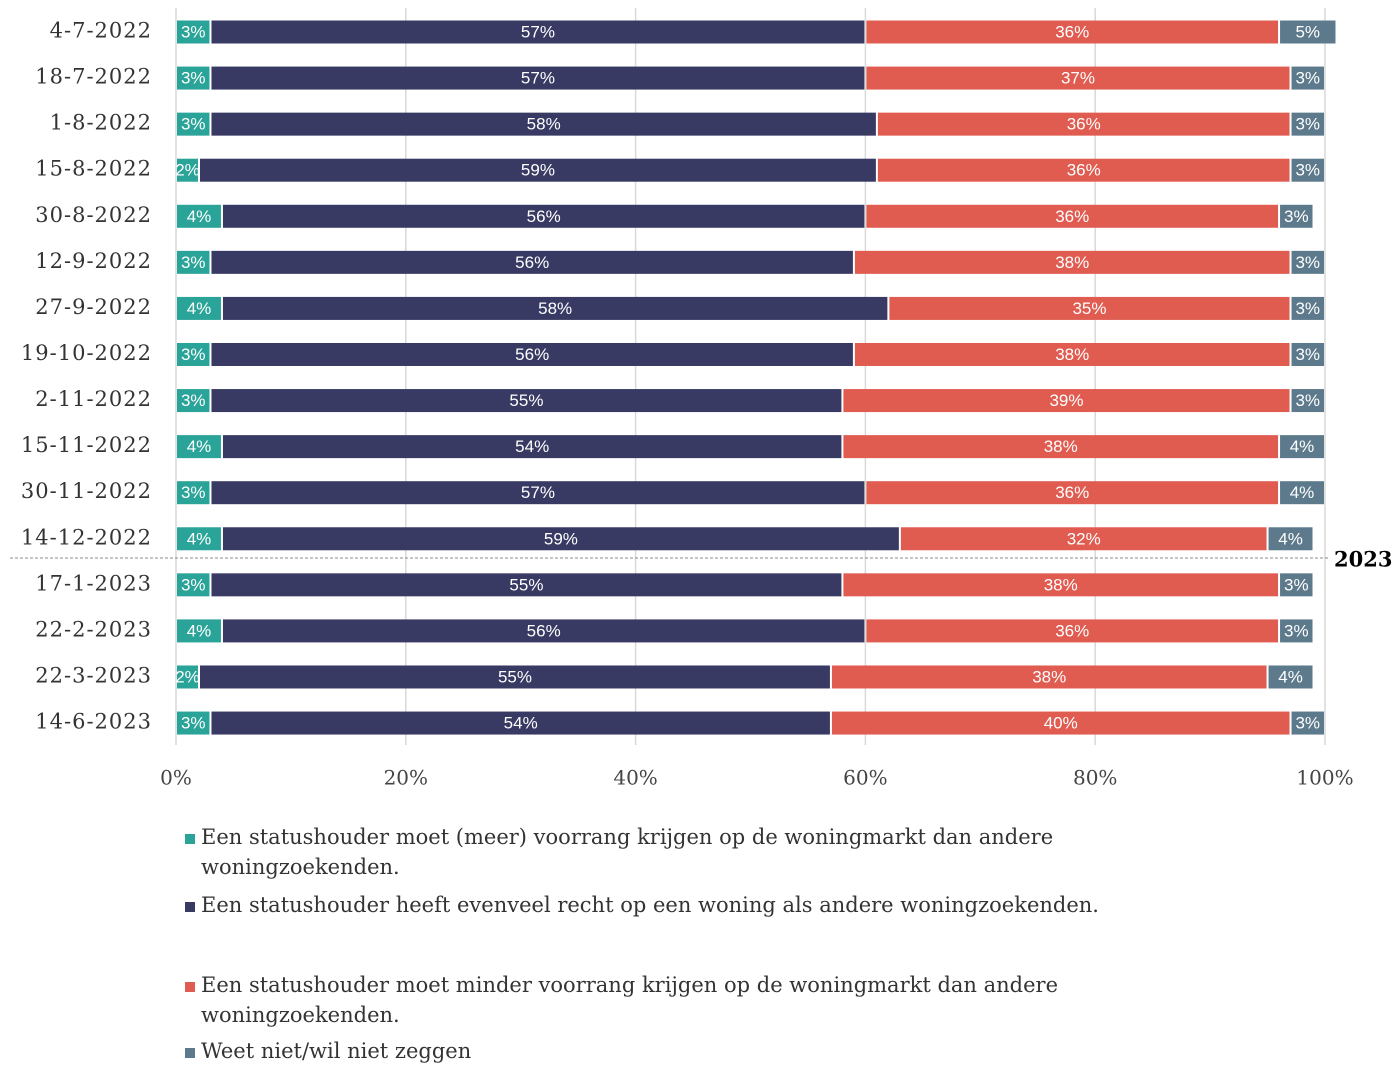 The height and width of the screenshot is (1066, 1400). What do you see at coordinates (93, 261) in the screenshot?
I see `y-tick-label: 12-9-2022` at bounding box center [93, 261].